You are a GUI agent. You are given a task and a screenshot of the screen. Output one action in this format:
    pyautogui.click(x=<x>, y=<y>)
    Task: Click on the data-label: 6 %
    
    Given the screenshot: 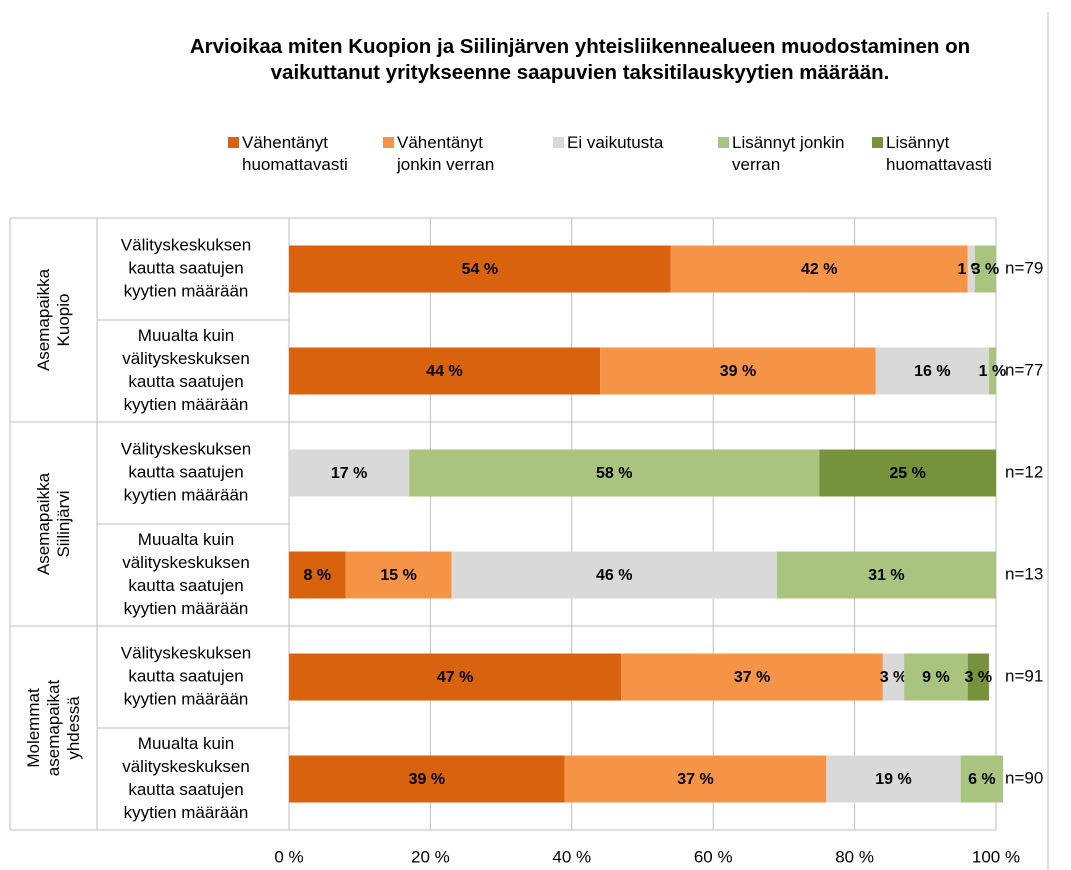 What is the action you would take?
    pyautogui.click(x=982, y=779)
    